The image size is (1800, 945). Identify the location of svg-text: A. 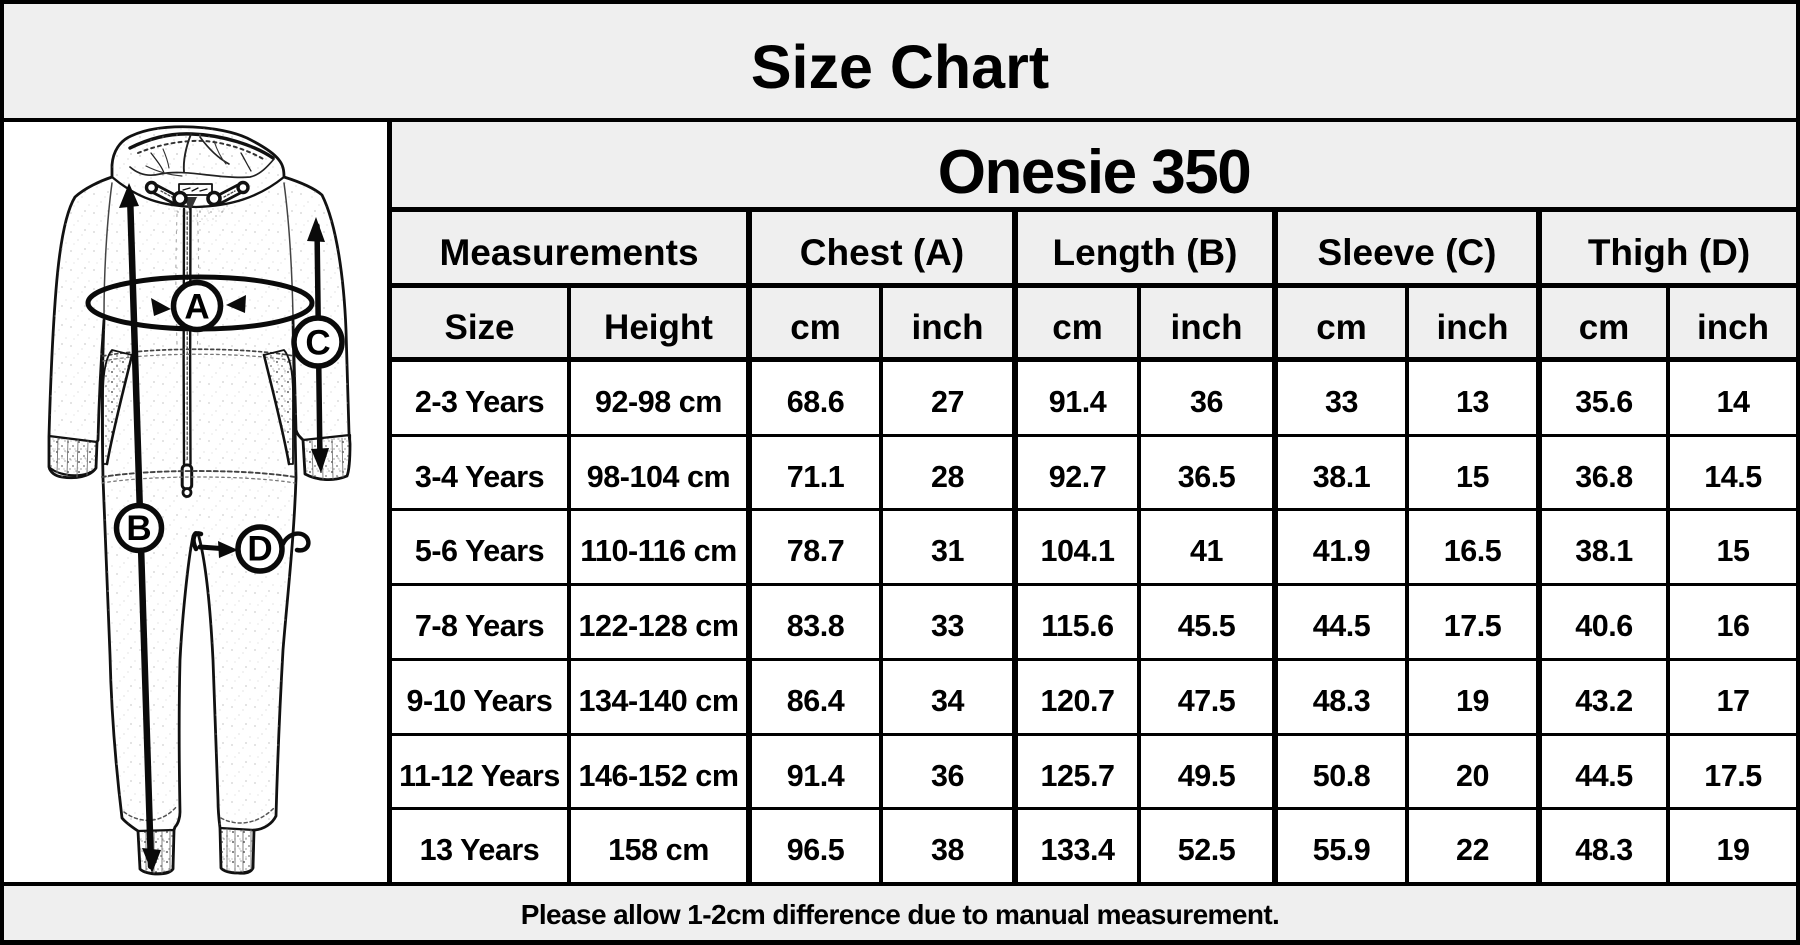
(196, 307).